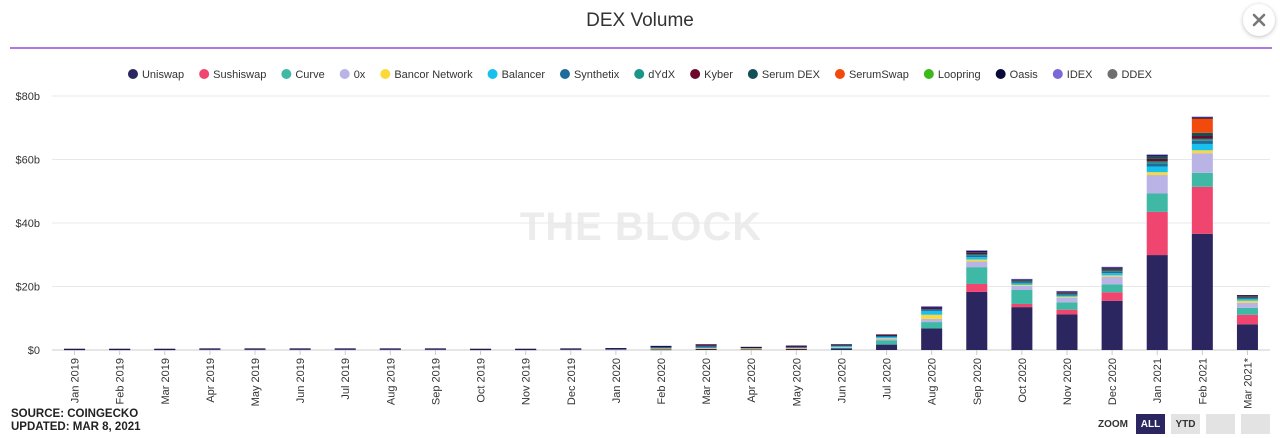 This screenshot has height=438, width=1280. Describe the element at coordinates (791, 75) in the screenshot. I see `legend-label: Serum DEX` at that location.